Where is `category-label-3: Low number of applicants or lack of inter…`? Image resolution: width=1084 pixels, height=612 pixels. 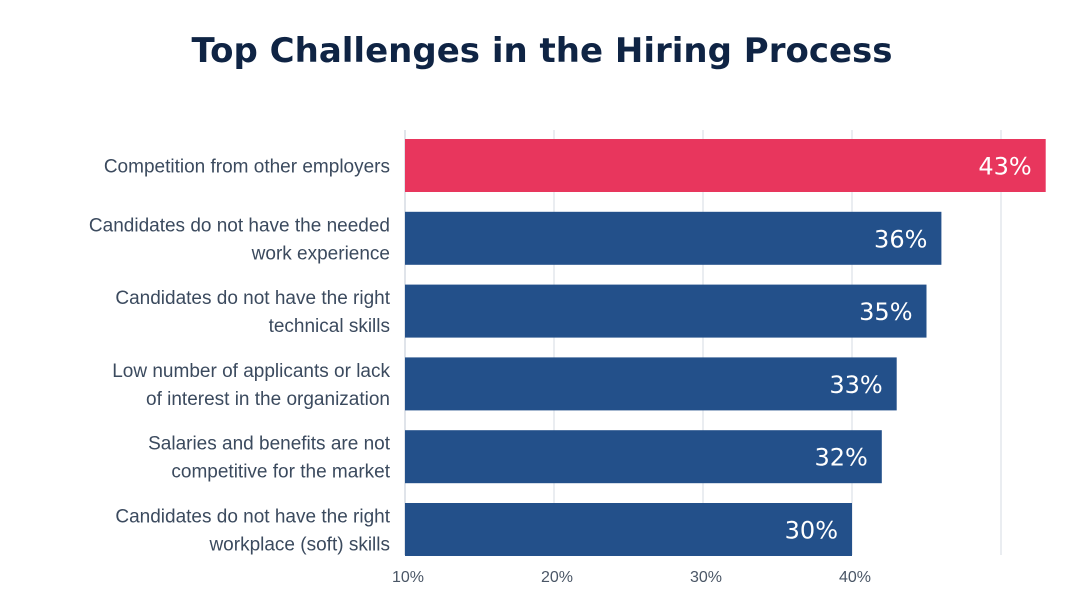 category-label-3: Low number of applicants or lack of inter… is located at coordinates (251, 385).